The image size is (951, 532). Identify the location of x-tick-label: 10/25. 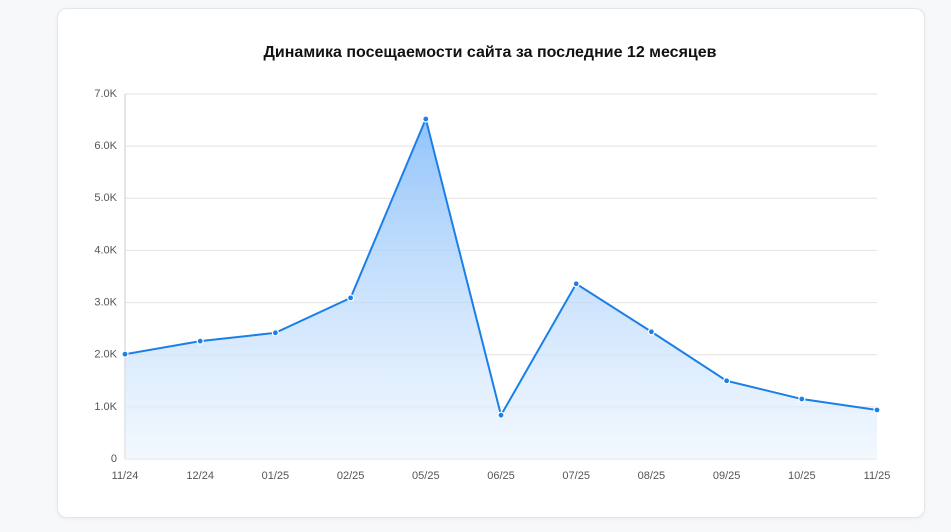
(802, 476).